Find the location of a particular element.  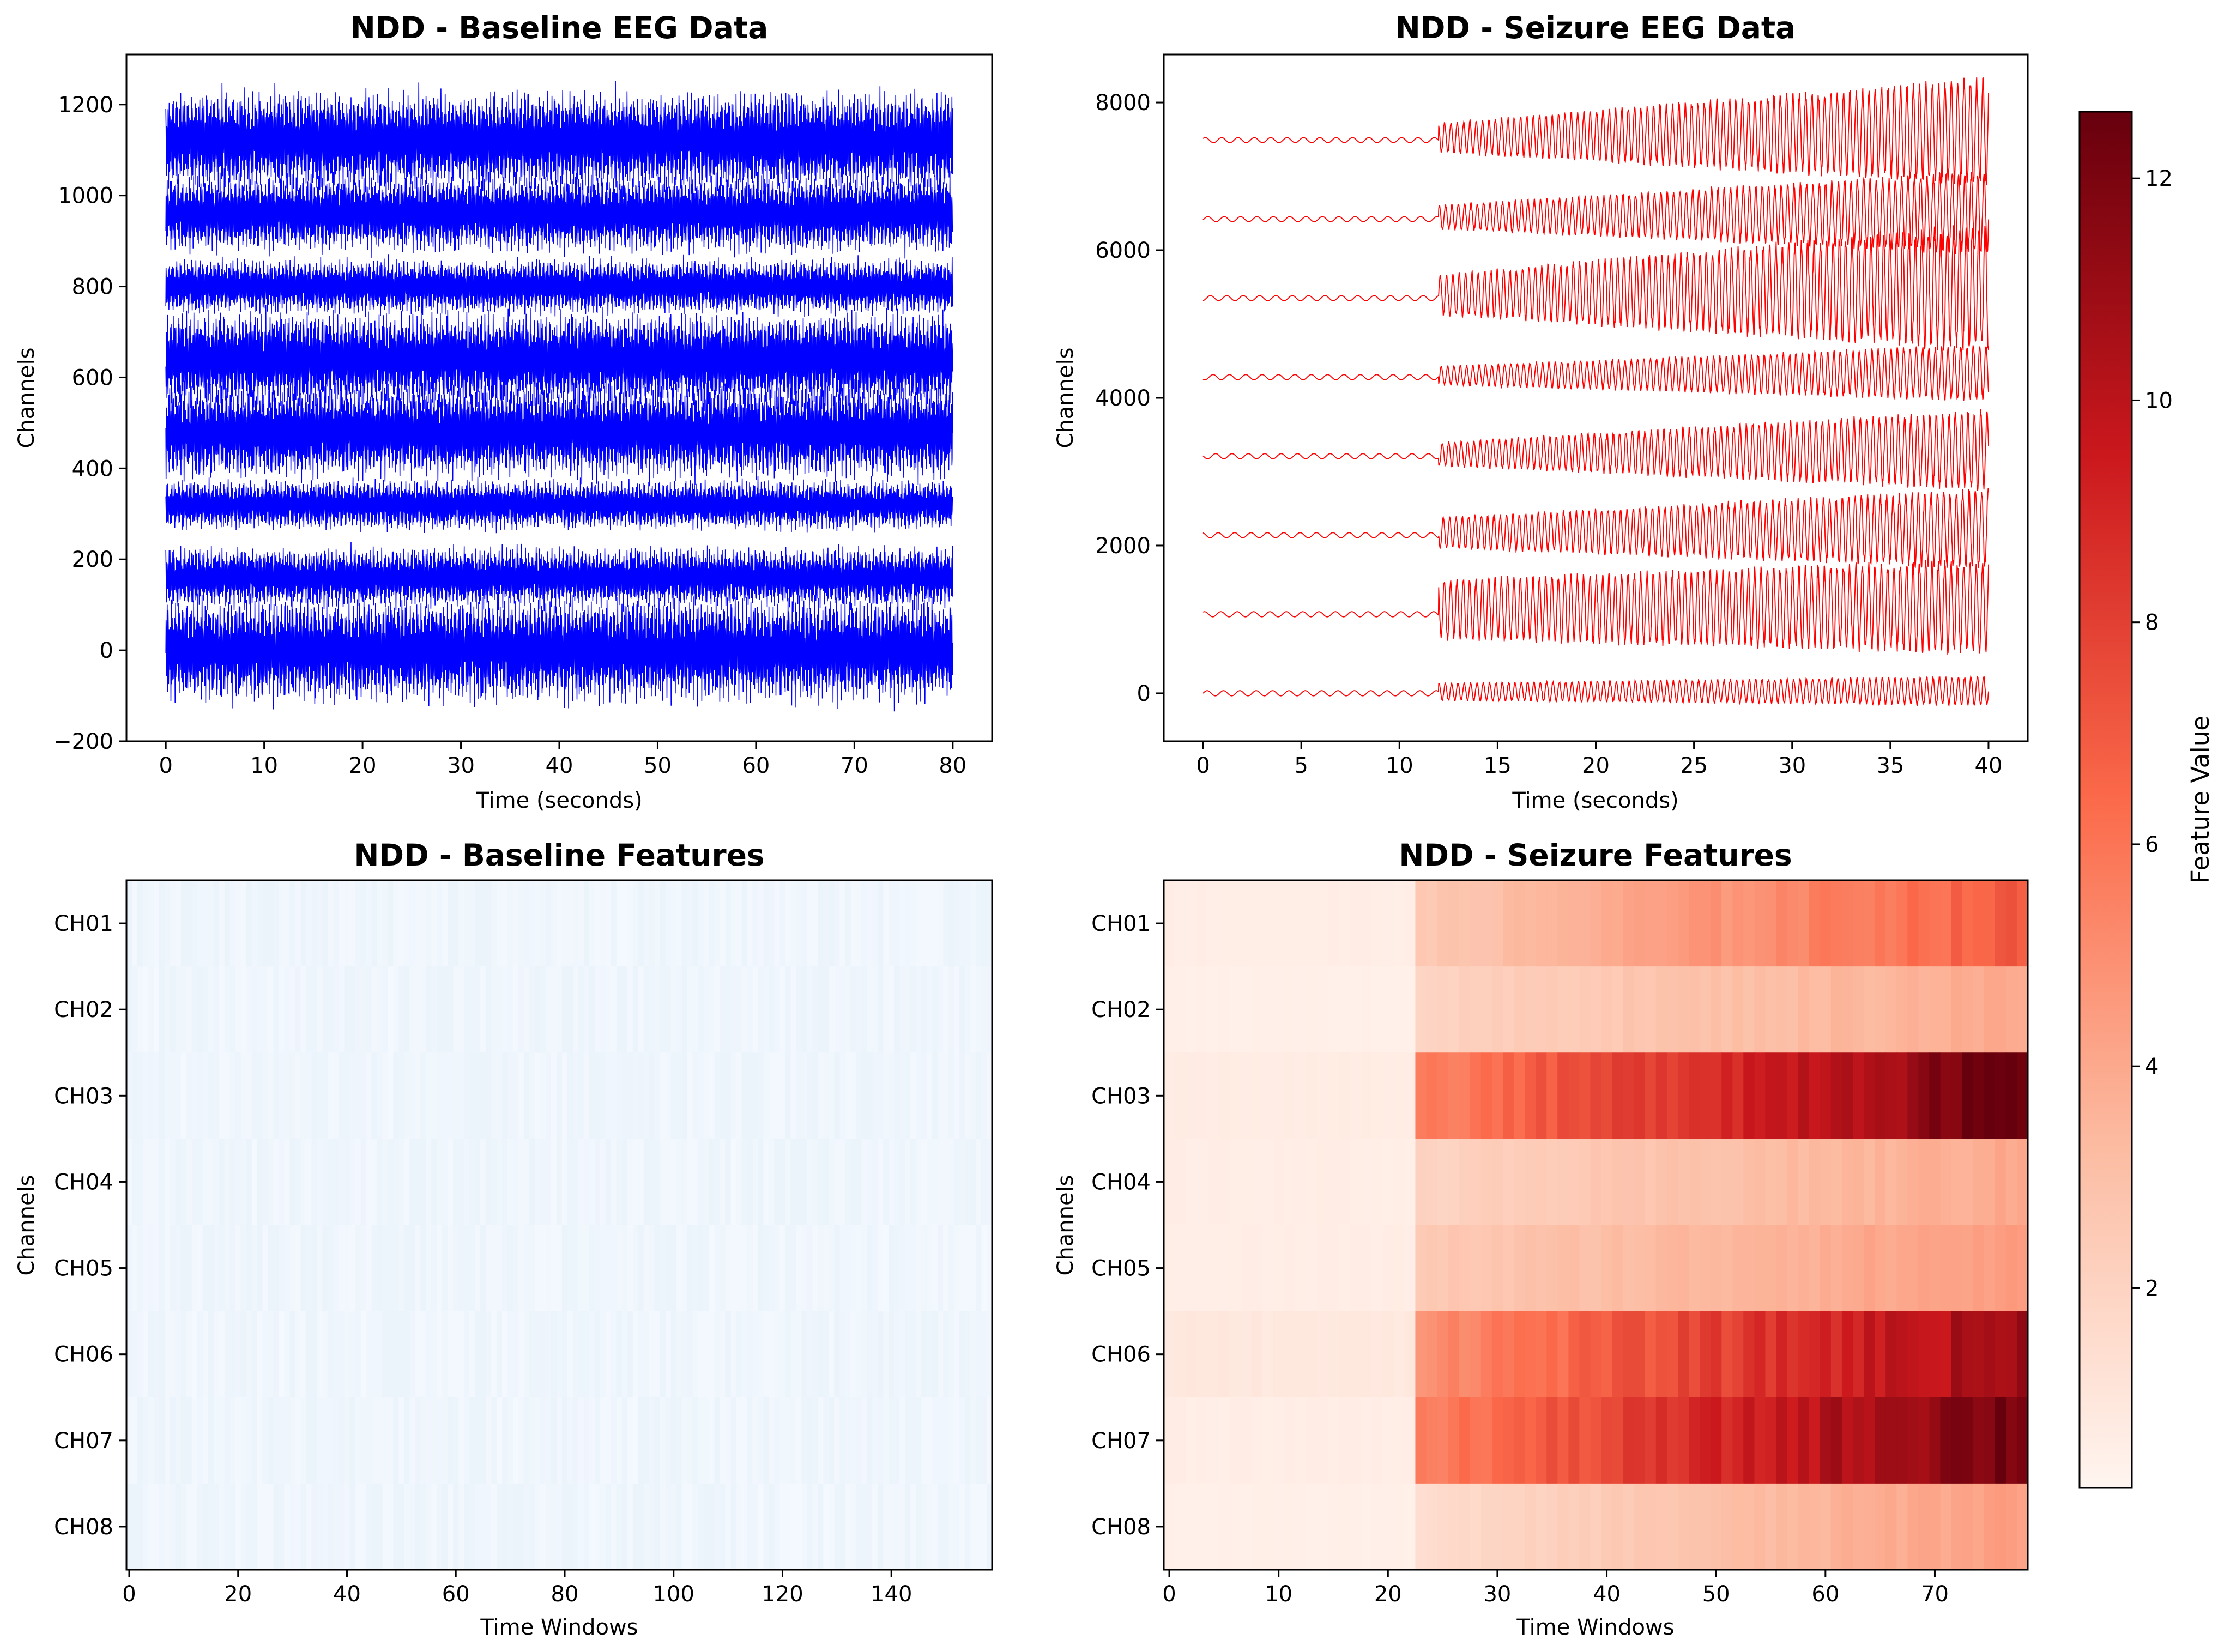

seizure-eeg-channel-trace is located at coordinates (1595, 607).